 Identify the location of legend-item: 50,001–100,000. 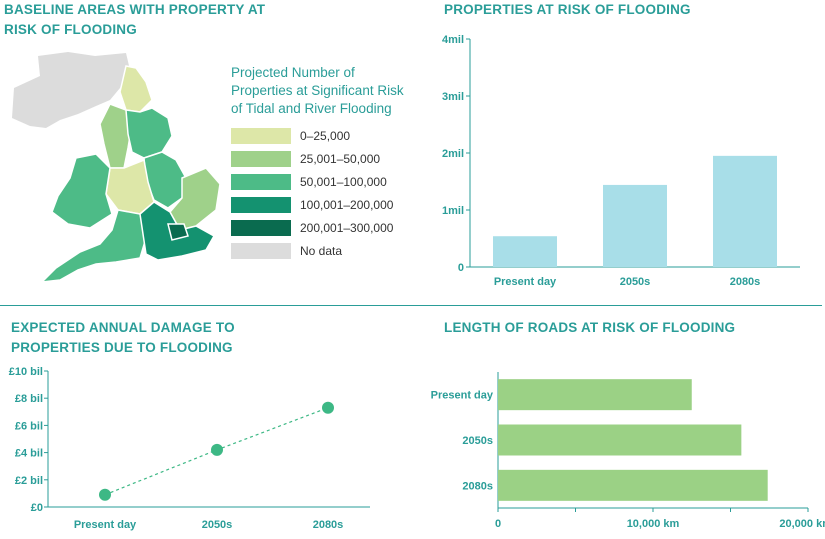
(309, 182).